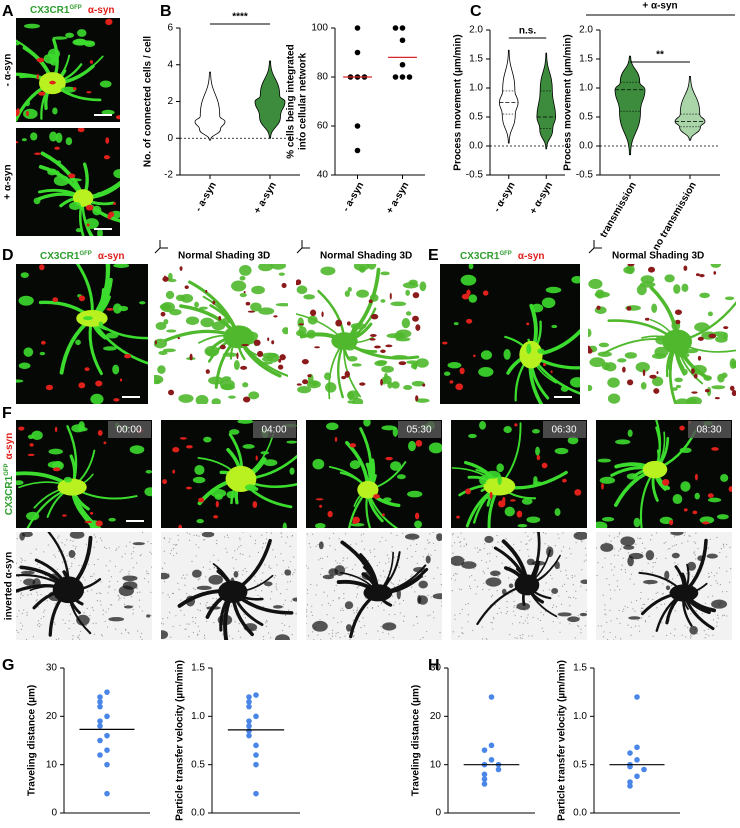  What do you see at coordinates (101, 10) in the screenshot?
I see `stain: α-syn` at bounding box center [101, 10].